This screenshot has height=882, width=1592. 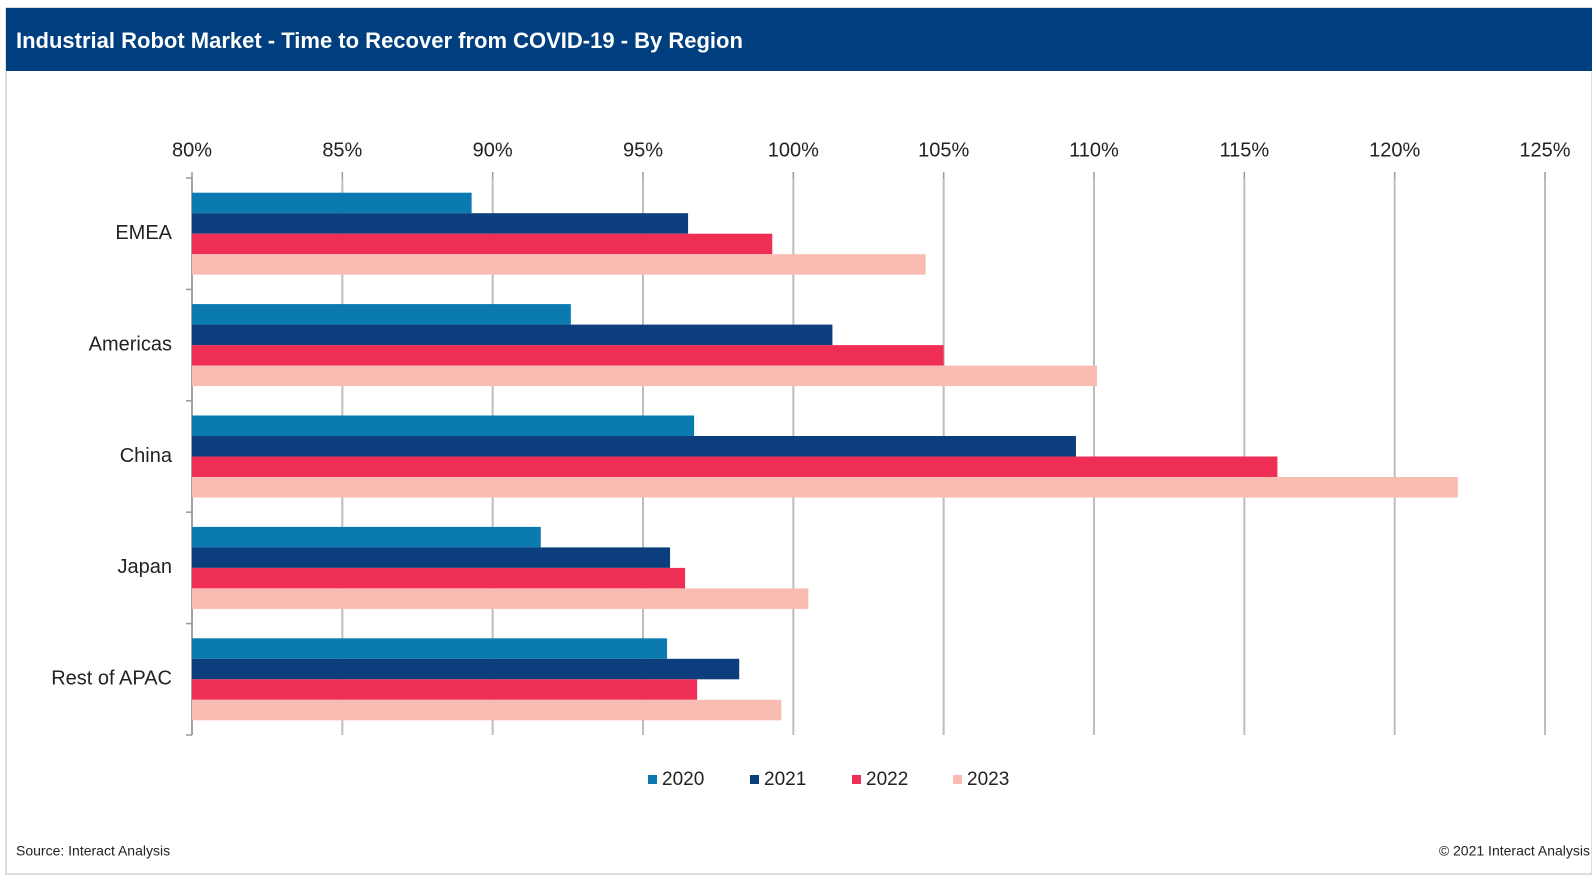 What do you see at coordinates (683, 779) in the screenshot?
I see `legend-label: 2020` at bounding box center [683, 779].